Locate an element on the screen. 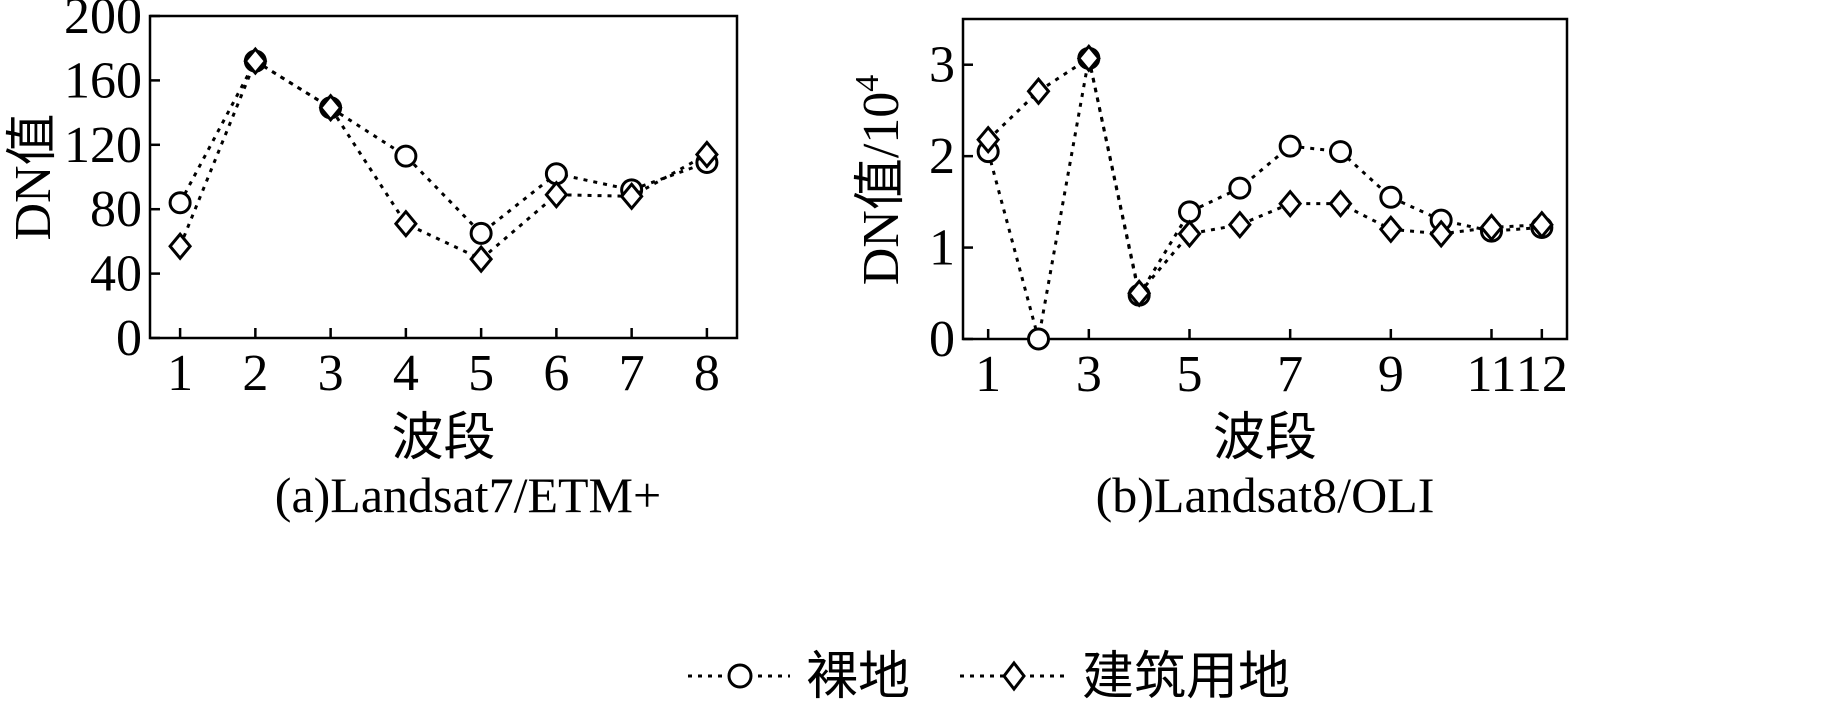  chart-caption: (b)Landsat8/OLI is located at coordinates (1265, 495).